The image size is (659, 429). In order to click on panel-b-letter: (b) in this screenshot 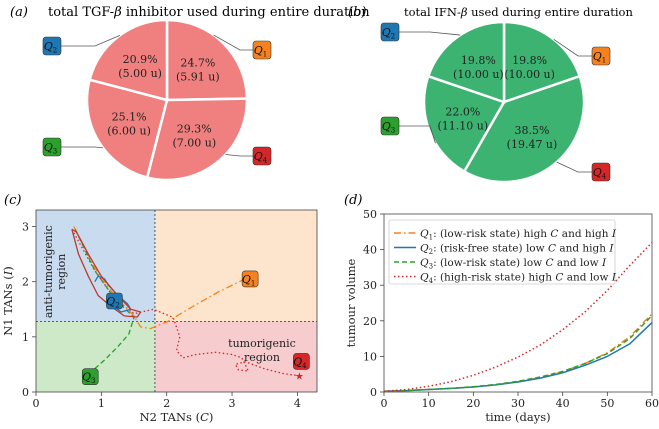, I will do `click(357, 12)`.